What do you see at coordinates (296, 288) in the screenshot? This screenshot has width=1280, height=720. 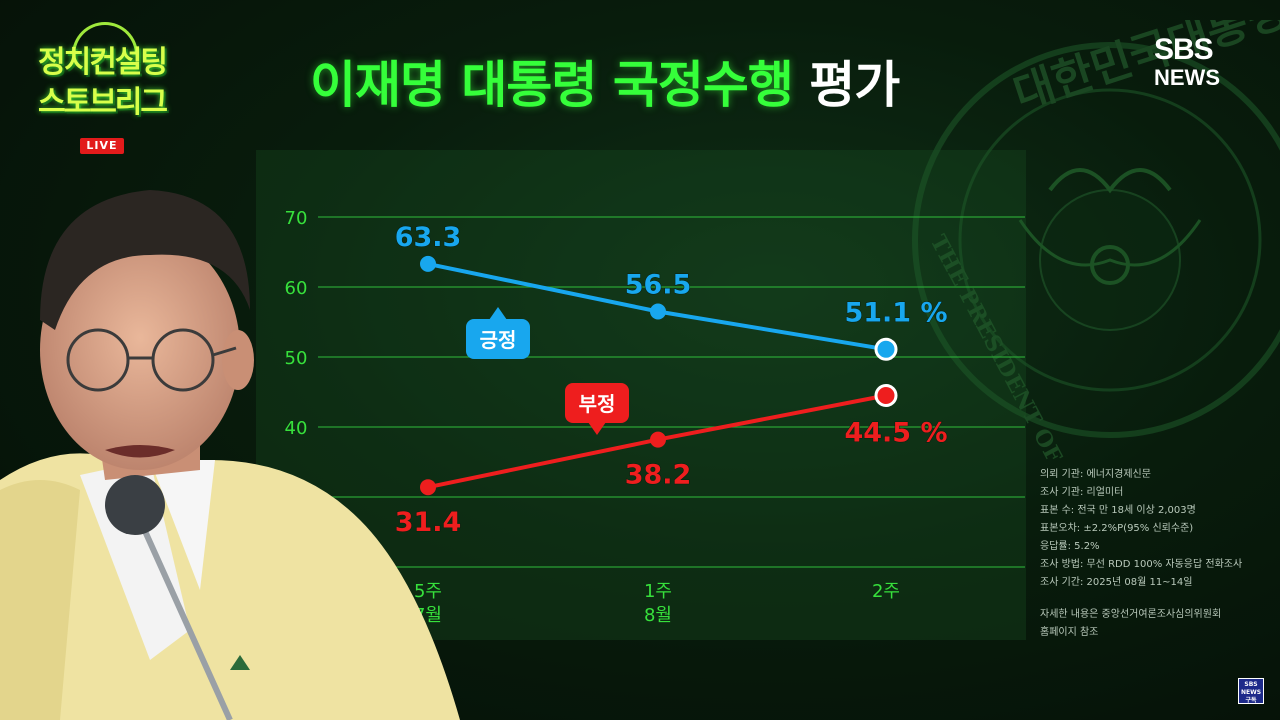 I see `y-tick-label: 60` at bounding box center [296, 288].